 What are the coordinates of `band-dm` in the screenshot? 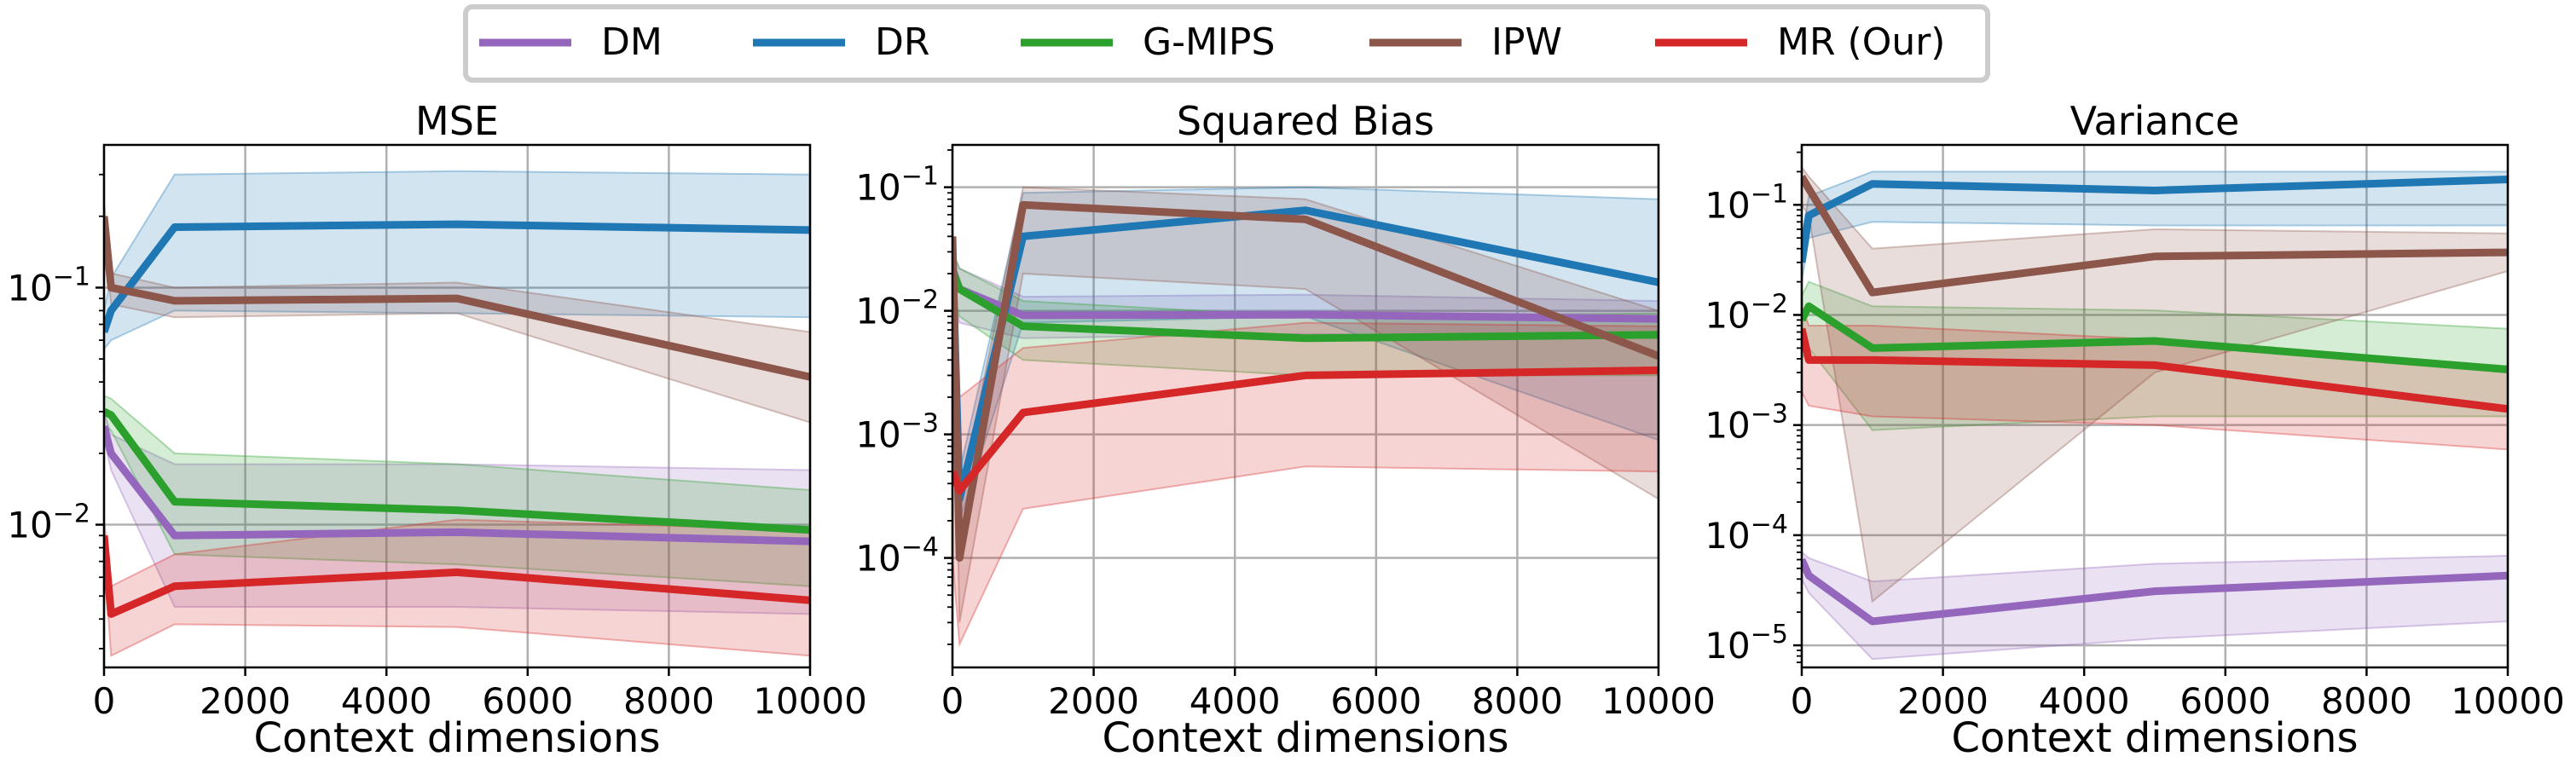 It's located at (2155, 605).